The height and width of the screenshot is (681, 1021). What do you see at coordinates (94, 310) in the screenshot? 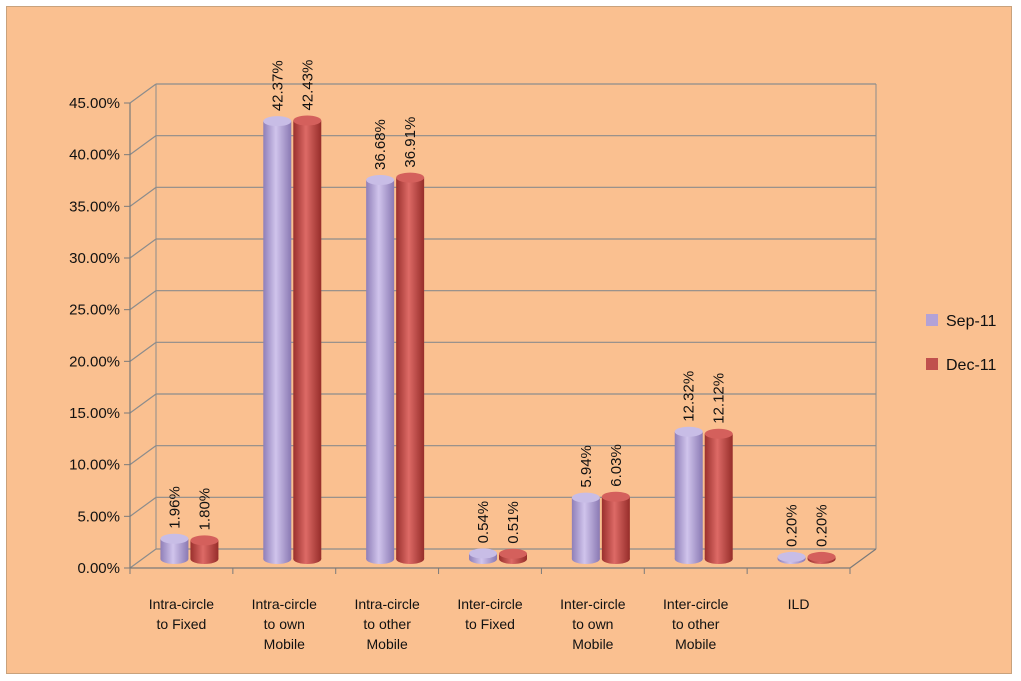
I see `y-tick-label: 25.00%` at bounding box center [94, 310].